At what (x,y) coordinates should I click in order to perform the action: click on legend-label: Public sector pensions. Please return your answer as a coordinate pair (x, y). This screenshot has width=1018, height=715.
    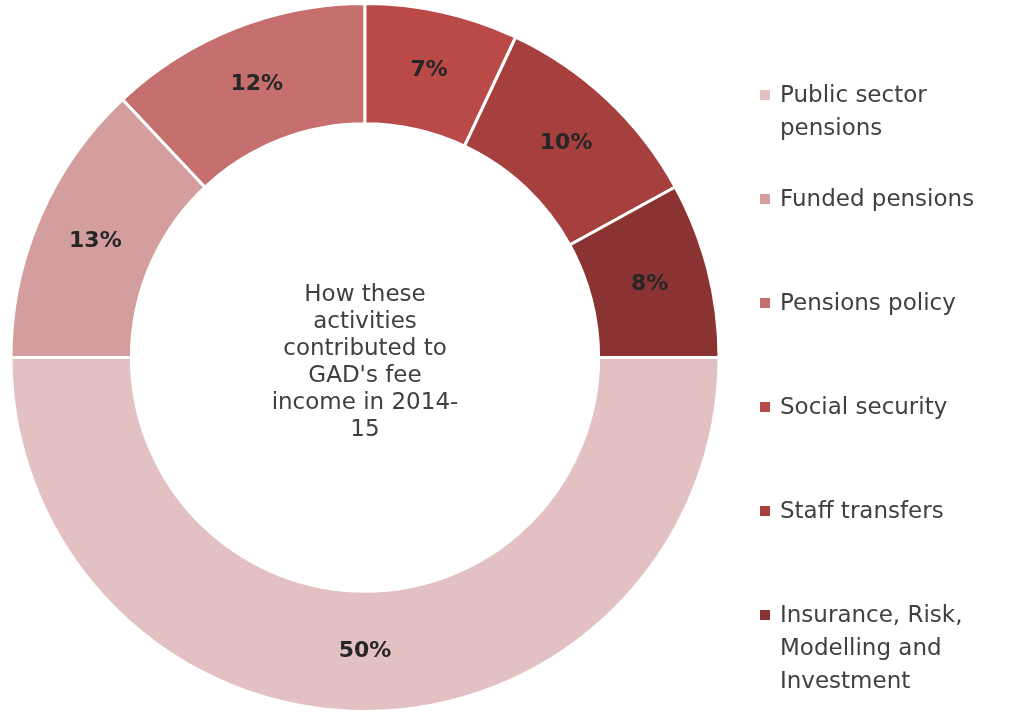
    Looking at the image, I should click on (854, 111).